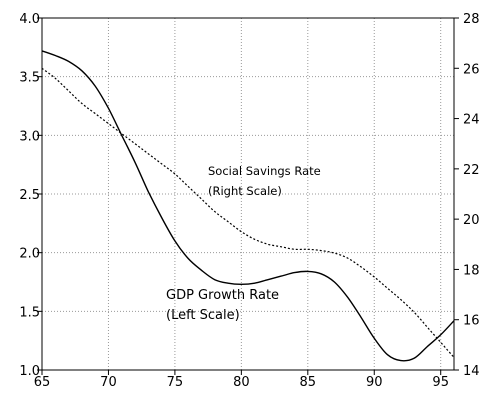  What do you see at coordinates (42, 382) in the screenshot?
I see `x-tick-label: 65` at bounding box center [42, 382].